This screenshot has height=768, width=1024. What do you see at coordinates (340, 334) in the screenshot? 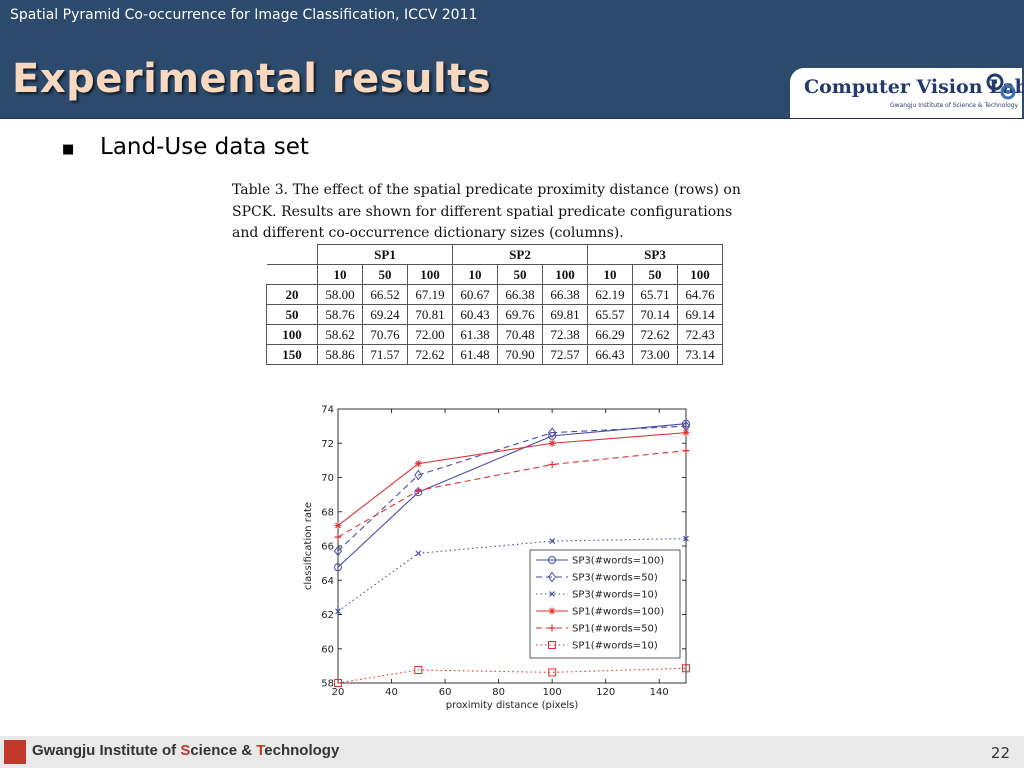
I see `table-cell: 58.62` at bounding box center [340, 334].